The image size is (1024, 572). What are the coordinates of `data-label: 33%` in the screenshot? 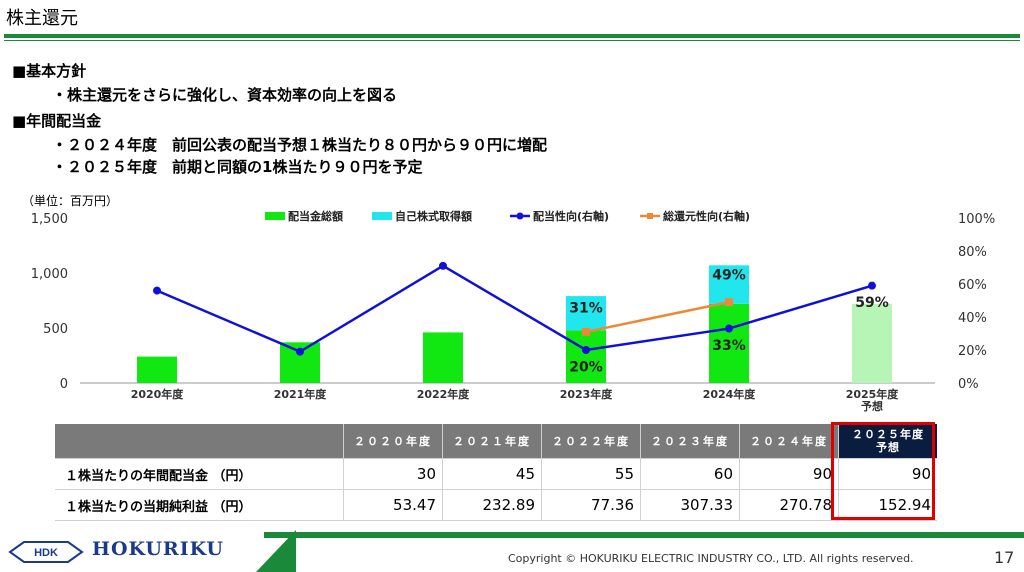 It's located at (729, 346).